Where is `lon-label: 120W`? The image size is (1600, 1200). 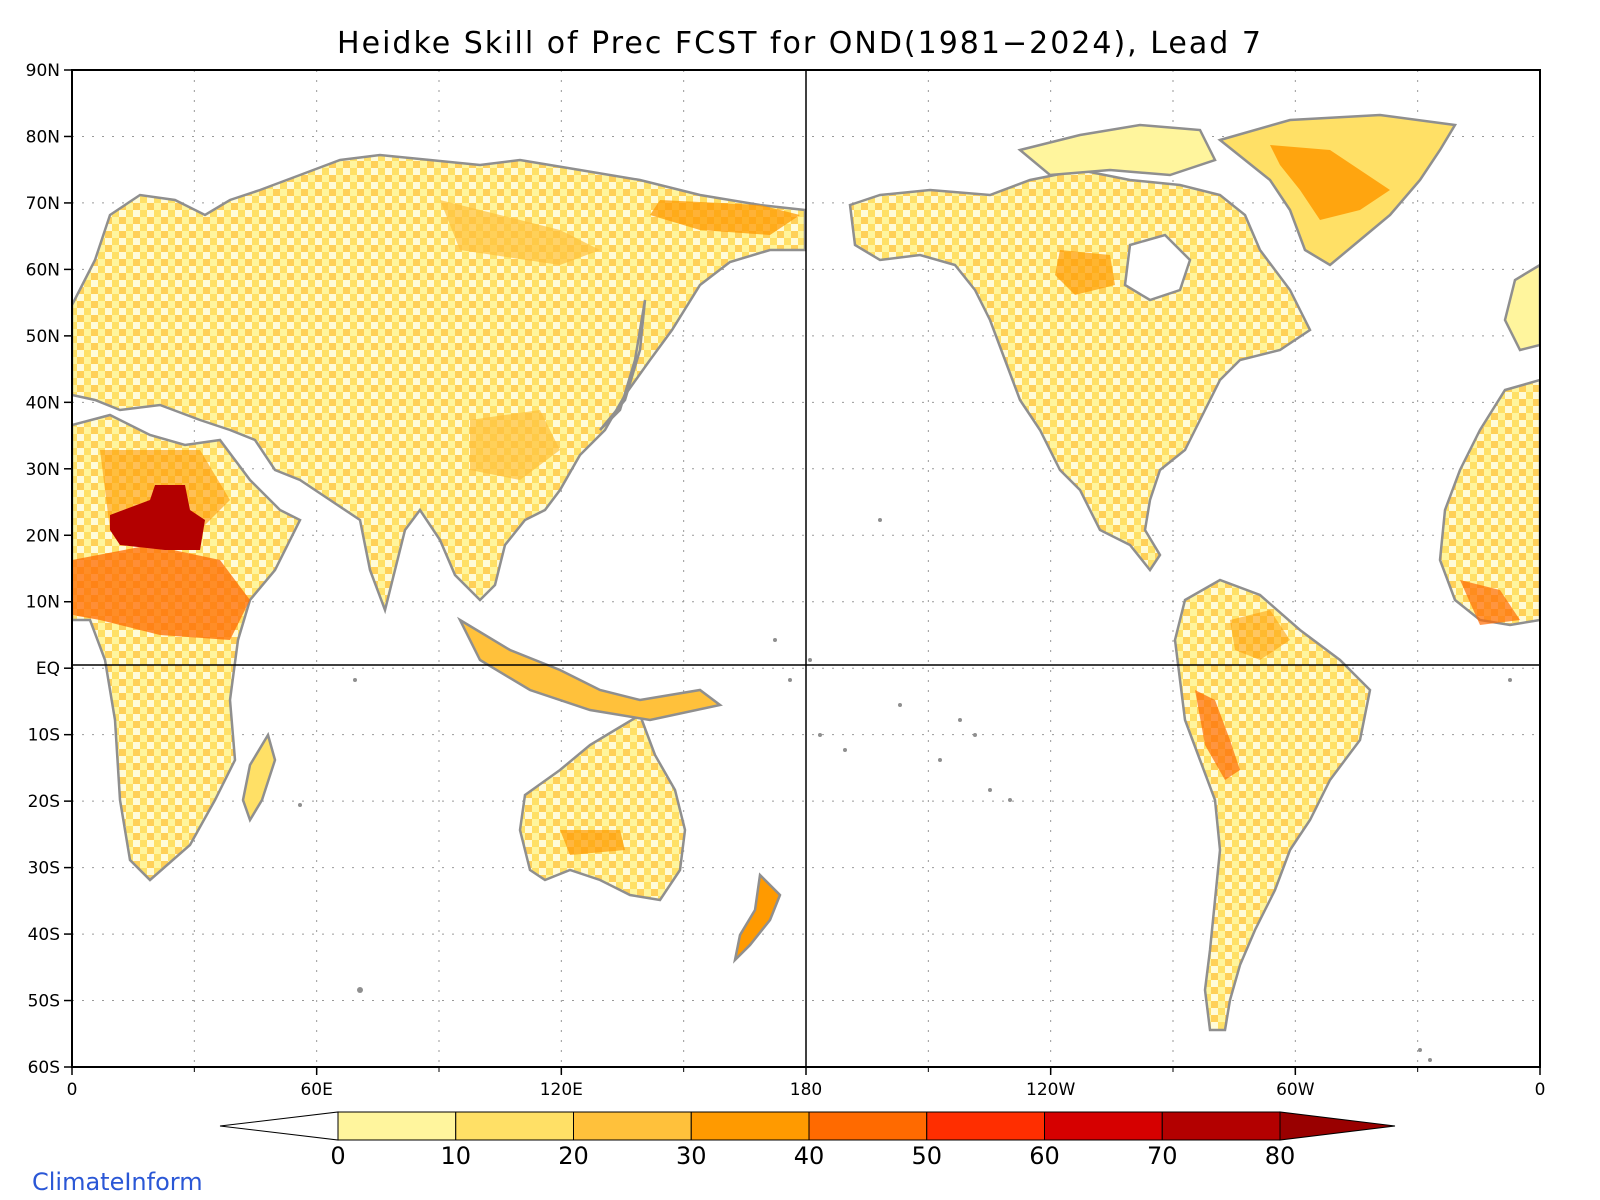 lon-label: 120W is located at coordinates (1050, 1090).